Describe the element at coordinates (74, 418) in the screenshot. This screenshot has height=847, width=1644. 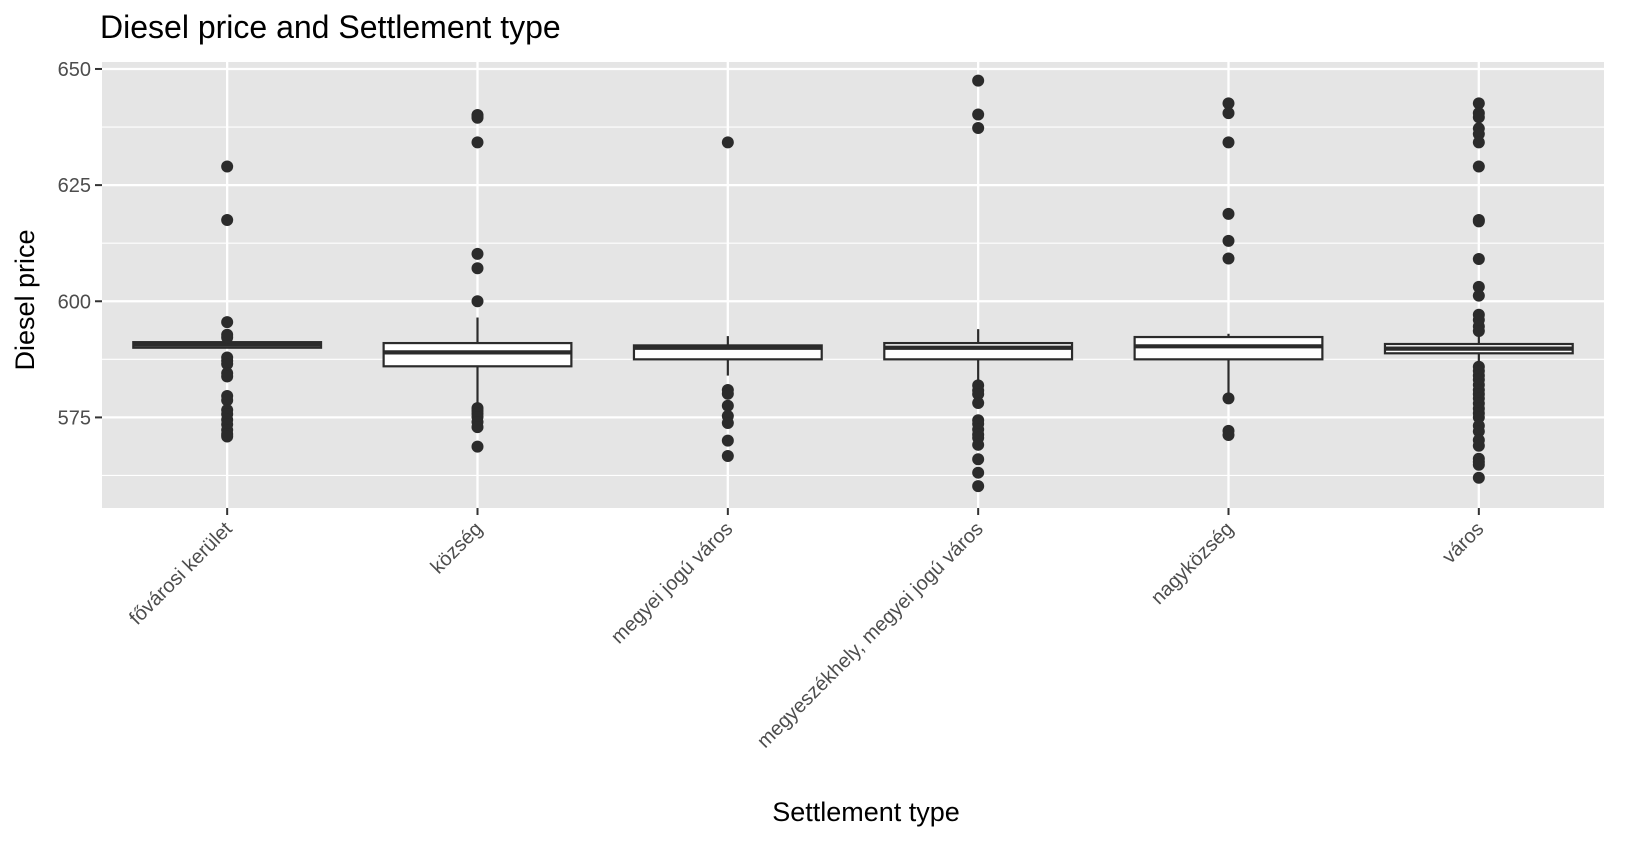
I see `y-tick-label: 575` at that location.